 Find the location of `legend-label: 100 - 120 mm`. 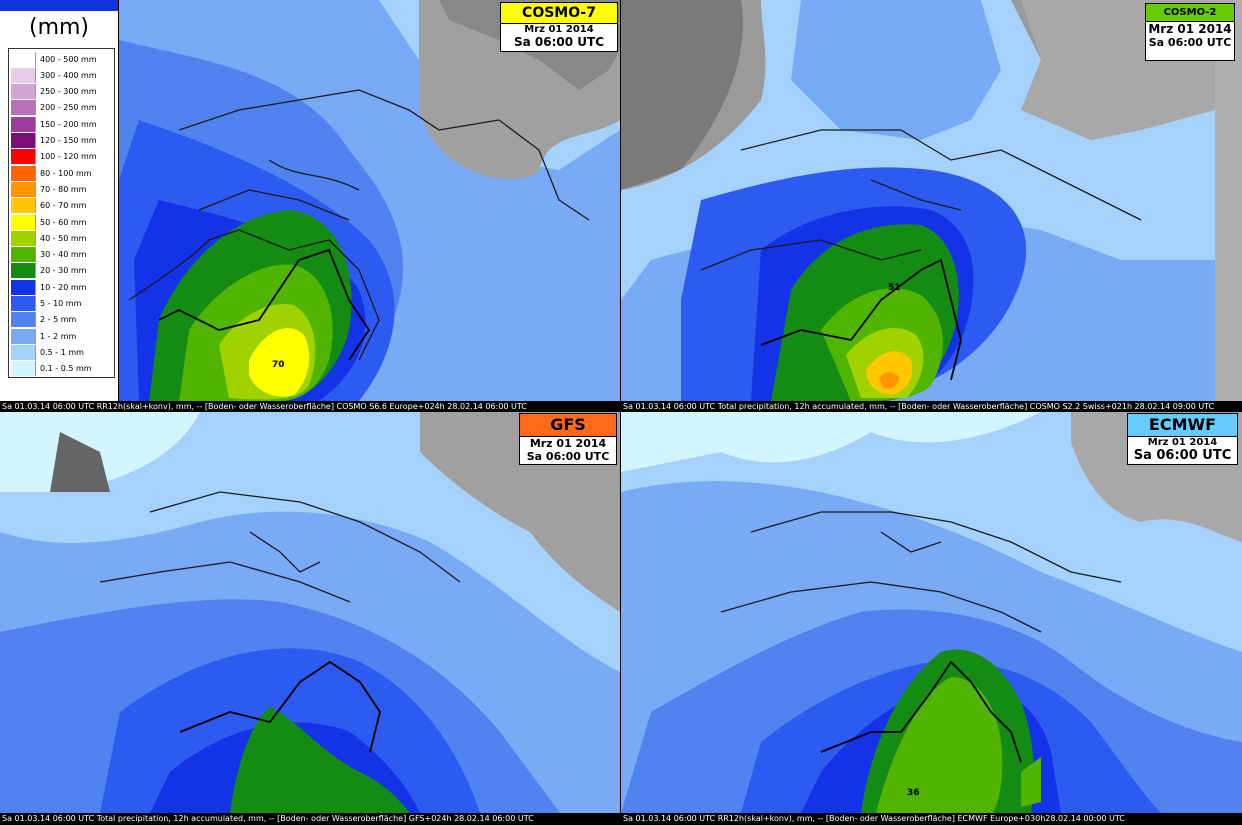

legend-label: 100 - 120 mm is located at coordinates (68, 157).